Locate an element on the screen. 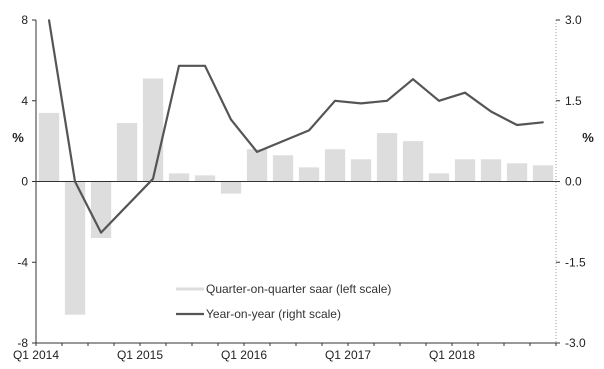 The height and width of the screenshot is (369, 604). x-tick-label: Q1 2014 is located at coordinates (36, 355).